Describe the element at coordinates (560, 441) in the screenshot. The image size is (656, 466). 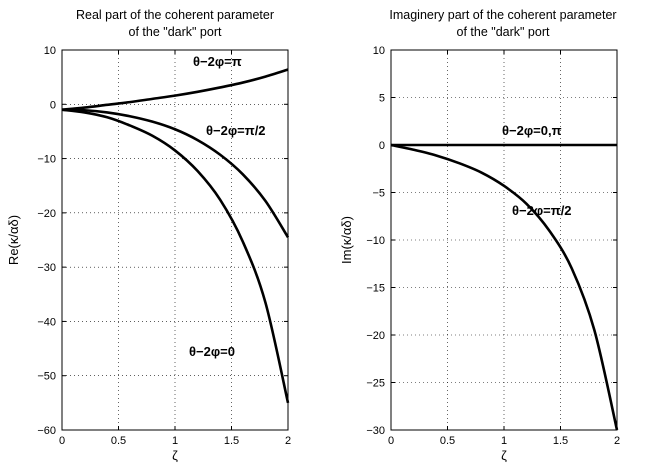
I see `right-x-tick-label: 1.5` at that location.